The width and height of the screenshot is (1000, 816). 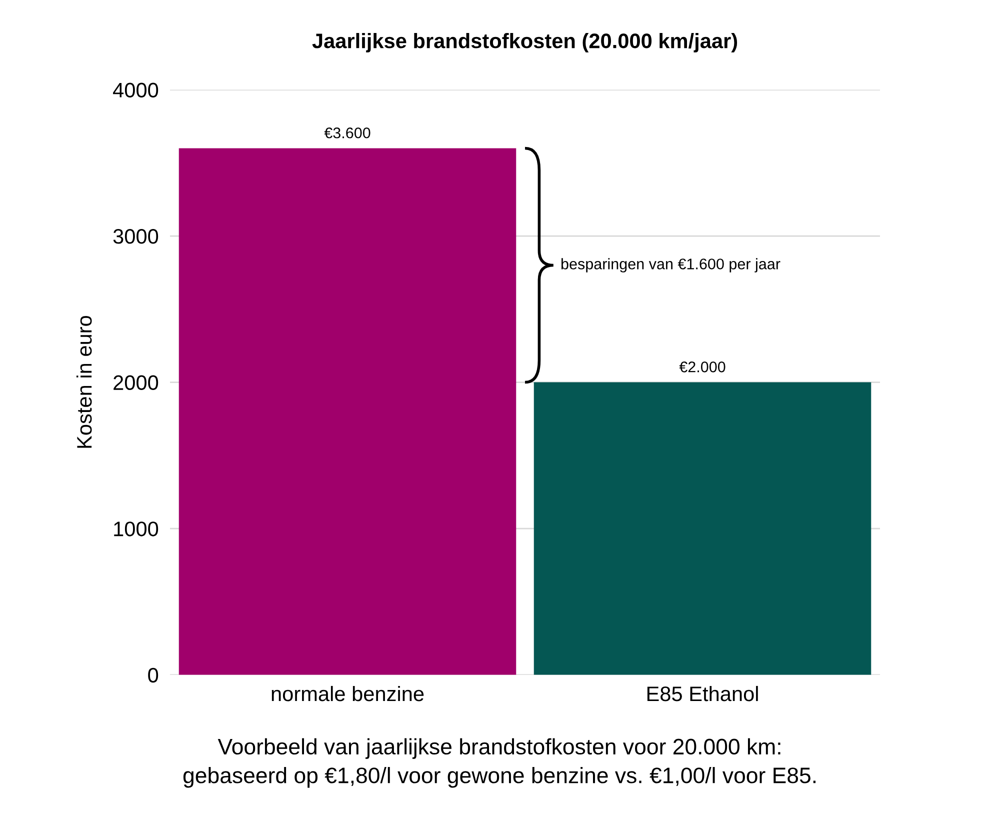 I want to click on y-tick-label: 2000, so click(x=136, y=382).